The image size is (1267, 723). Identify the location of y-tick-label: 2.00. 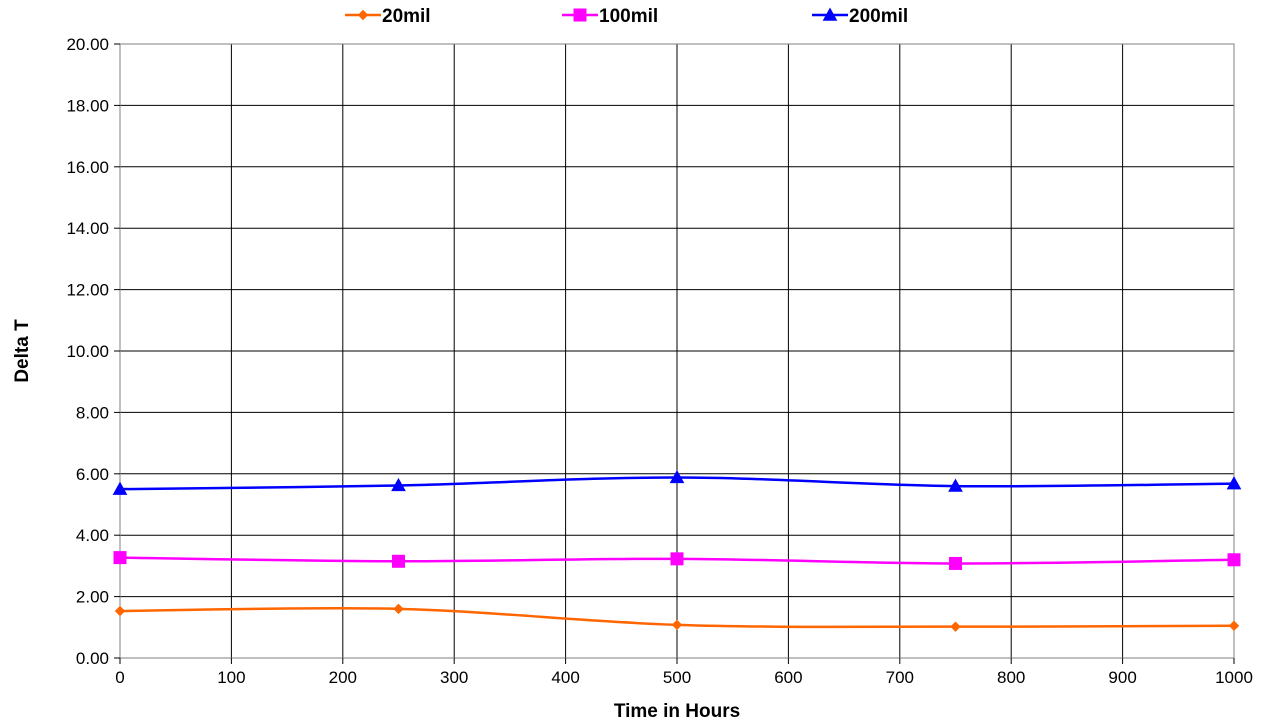
(92, 597).